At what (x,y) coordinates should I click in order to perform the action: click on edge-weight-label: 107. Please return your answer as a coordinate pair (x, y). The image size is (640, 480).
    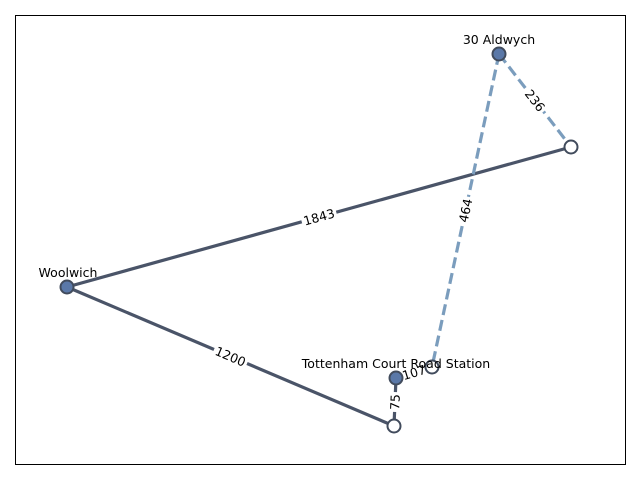
    Looking at the image, I should click on (413, 372).